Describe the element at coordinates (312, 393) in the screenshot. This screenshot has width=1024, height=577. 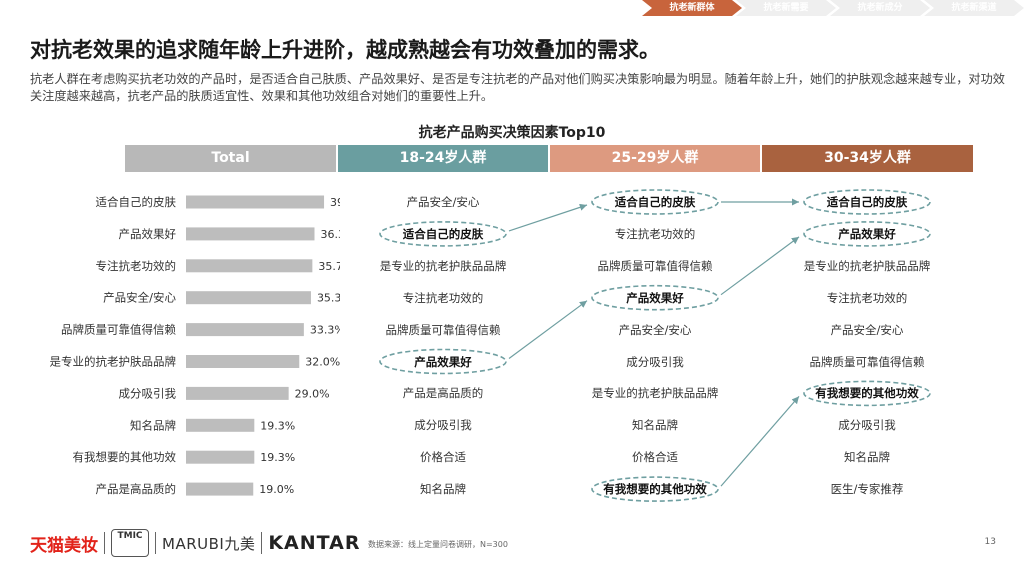
I see `bar-value-label: 29.0%` at that location.